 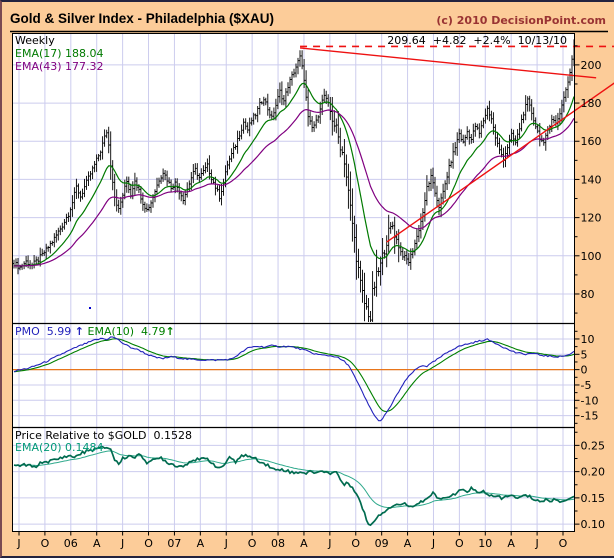 I want to click on pr-y-tick-label: 0.10, so click(x=593, y=524).